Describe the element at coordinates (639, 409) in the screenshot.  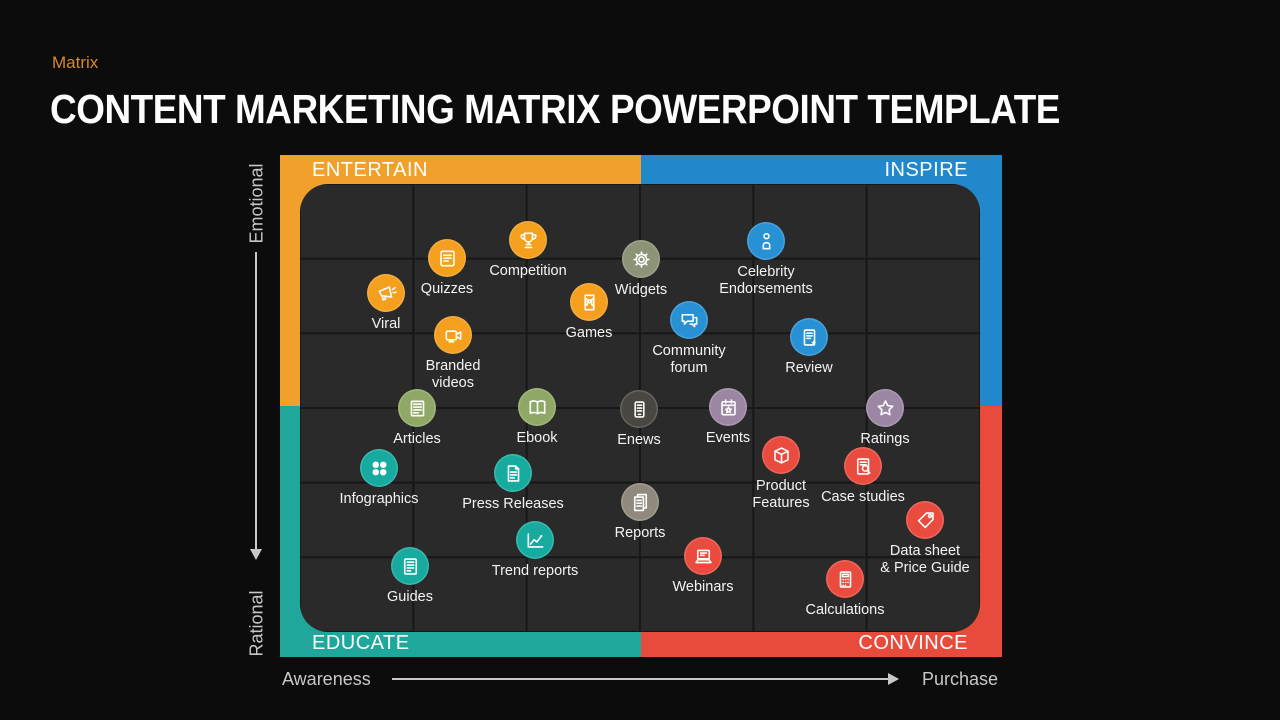
I see `phone-news-icon` at that location.